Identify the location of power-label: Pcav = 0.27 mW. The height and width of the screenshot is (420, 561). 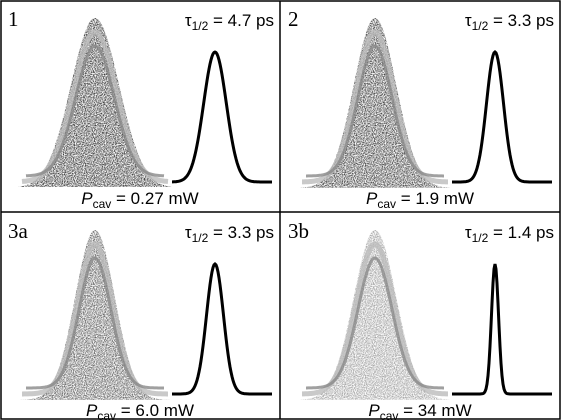
(139, 200).